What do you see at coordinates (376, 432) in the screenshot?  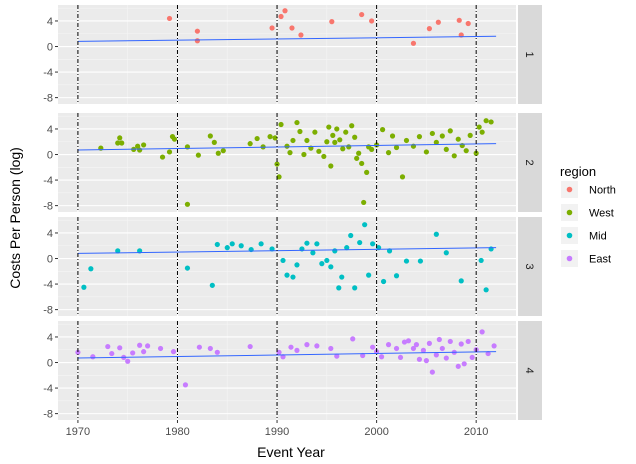 I see `x-tick-label: 2000` at bounding box center [376, 432].